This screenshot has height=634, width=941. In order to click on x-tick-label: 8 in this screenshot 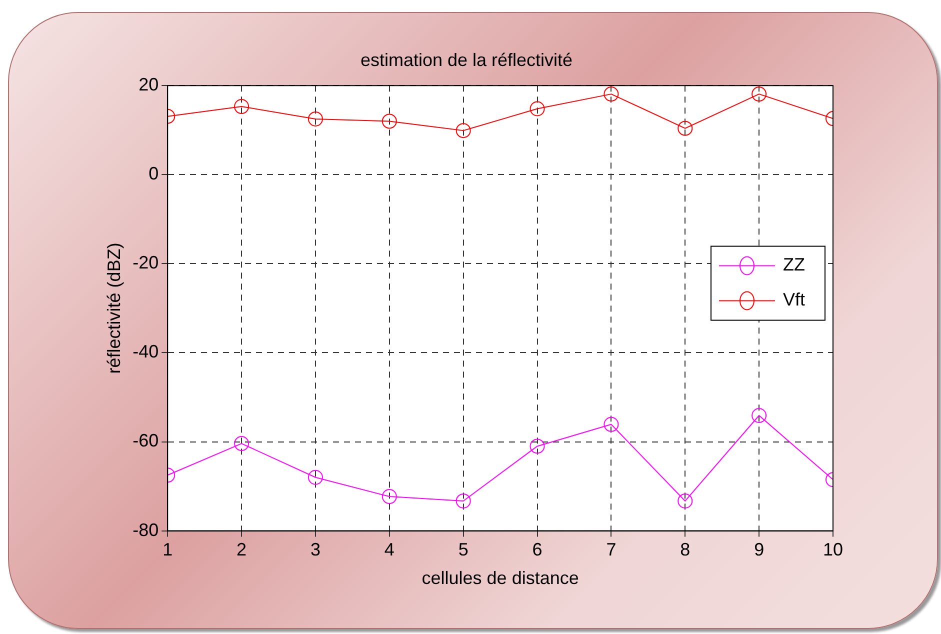, I will do `click(685, 550)`.